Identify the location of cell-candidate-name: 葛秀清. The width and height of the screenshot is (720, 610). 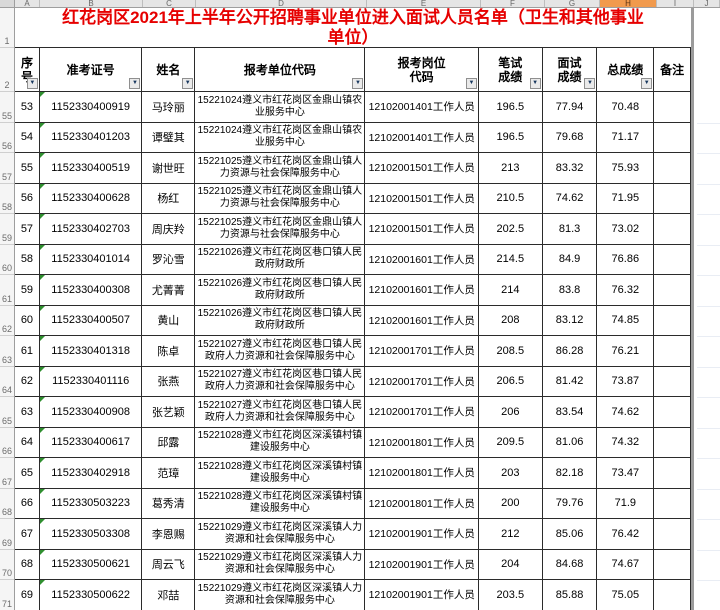
(169, 503).